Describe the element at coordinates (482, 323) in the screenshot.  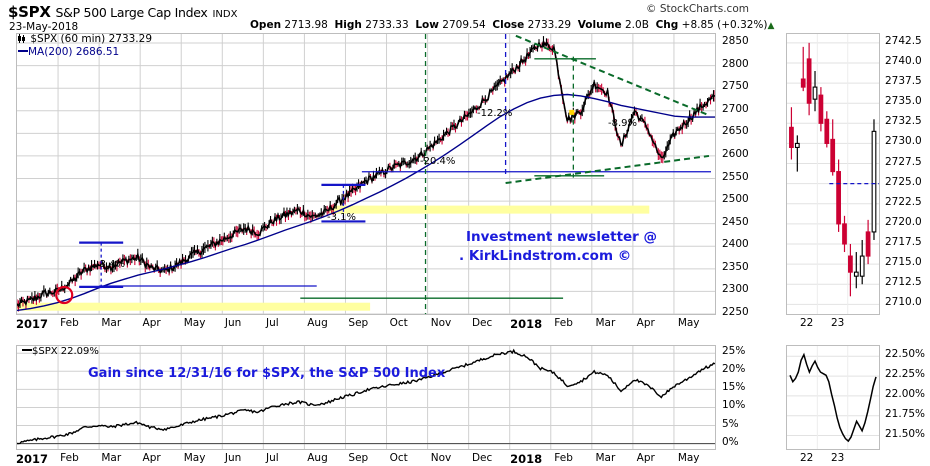
I see `time-tick: Dec` at that location.